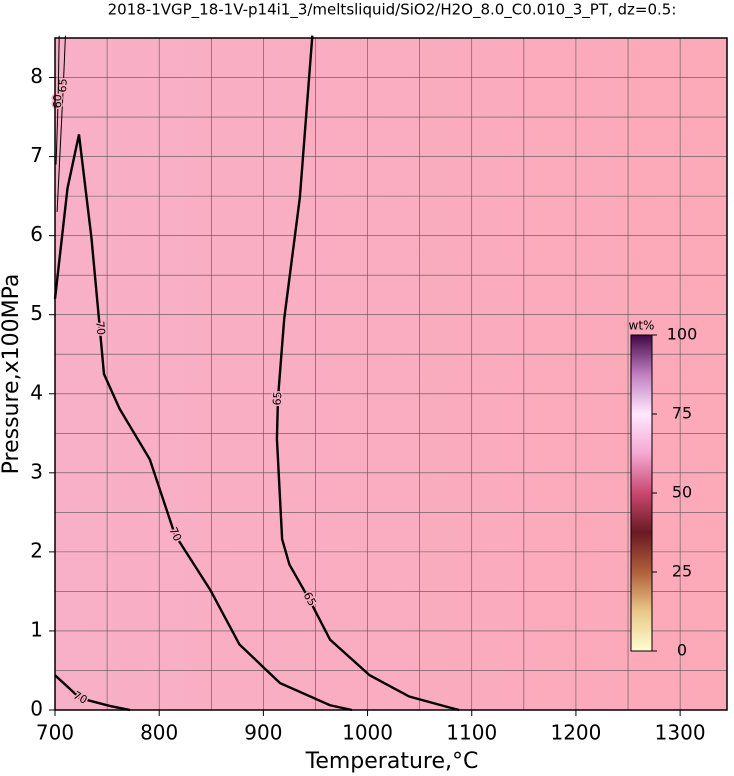 This screenshot has height=776, width=734. I want to click on contour-label: 70, so click(100, 328).